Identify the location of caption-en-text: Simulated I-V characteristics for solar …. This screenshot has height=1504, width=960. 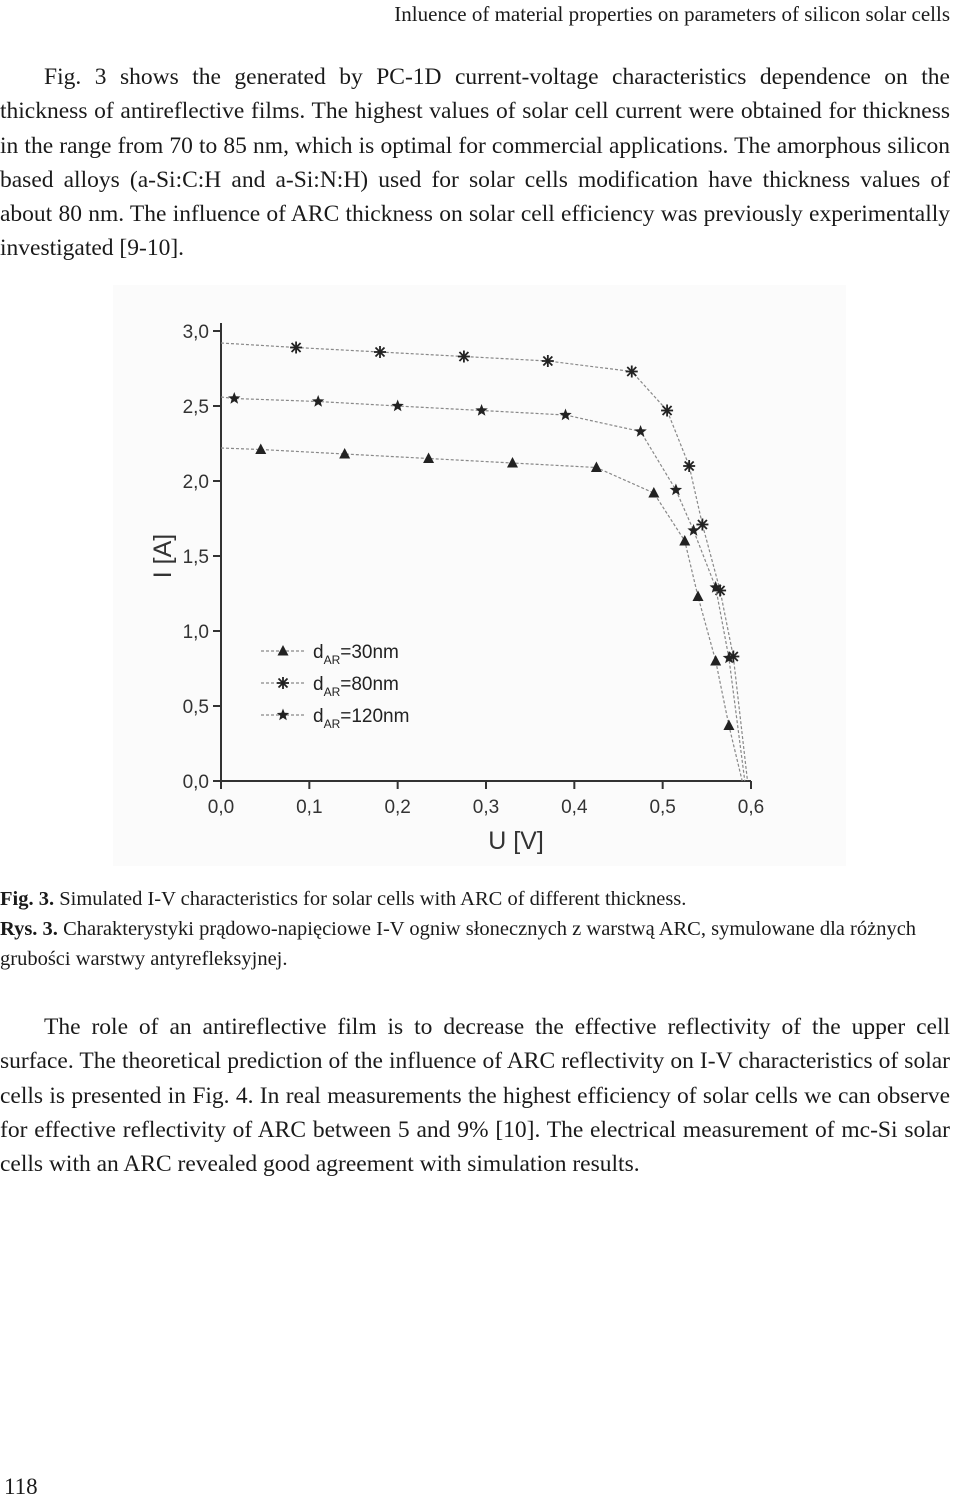
(373, 899).